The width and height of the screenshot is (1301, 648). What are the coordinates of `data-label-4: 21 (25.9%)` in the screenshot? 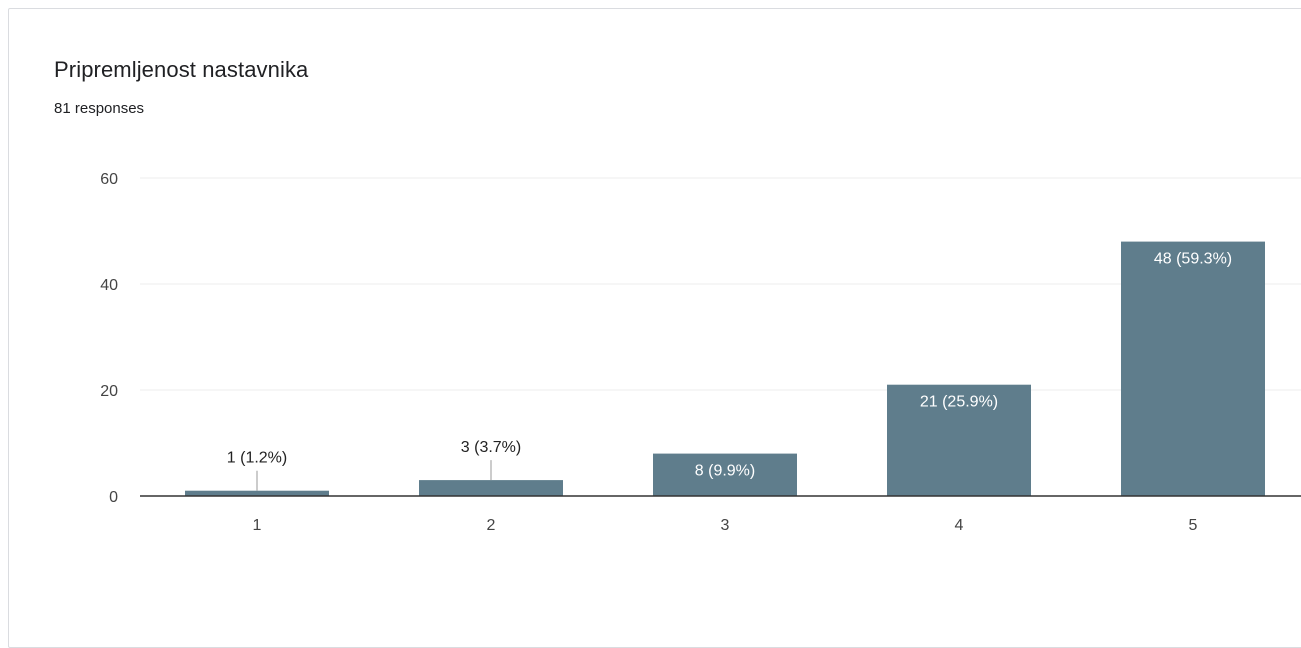 It's located at (959, 402).